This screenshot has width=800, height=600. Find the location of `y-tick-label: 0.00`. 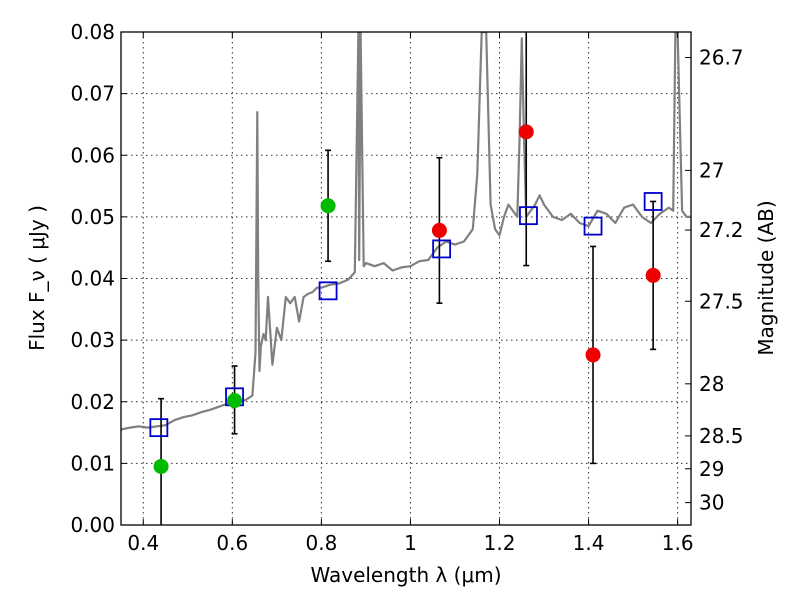

y-tick-label: 0.00 is located at coordinates (92, 525).